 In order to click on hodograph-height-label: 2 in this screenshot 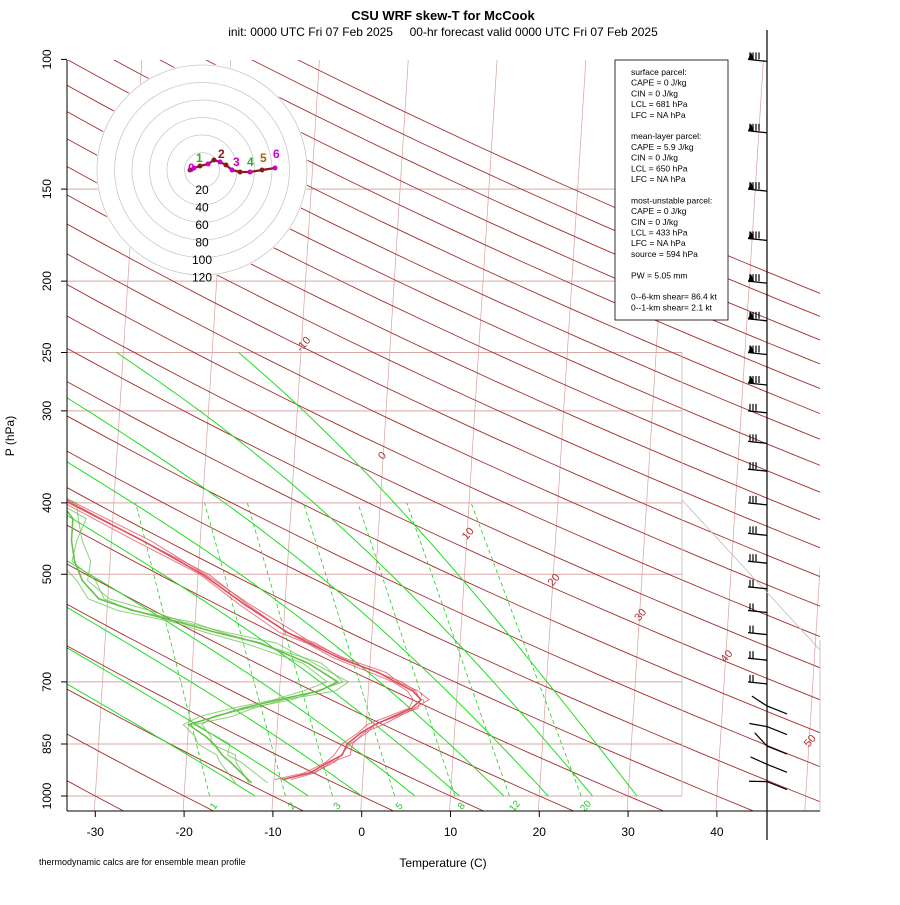, I will do `click(221, 154)`.